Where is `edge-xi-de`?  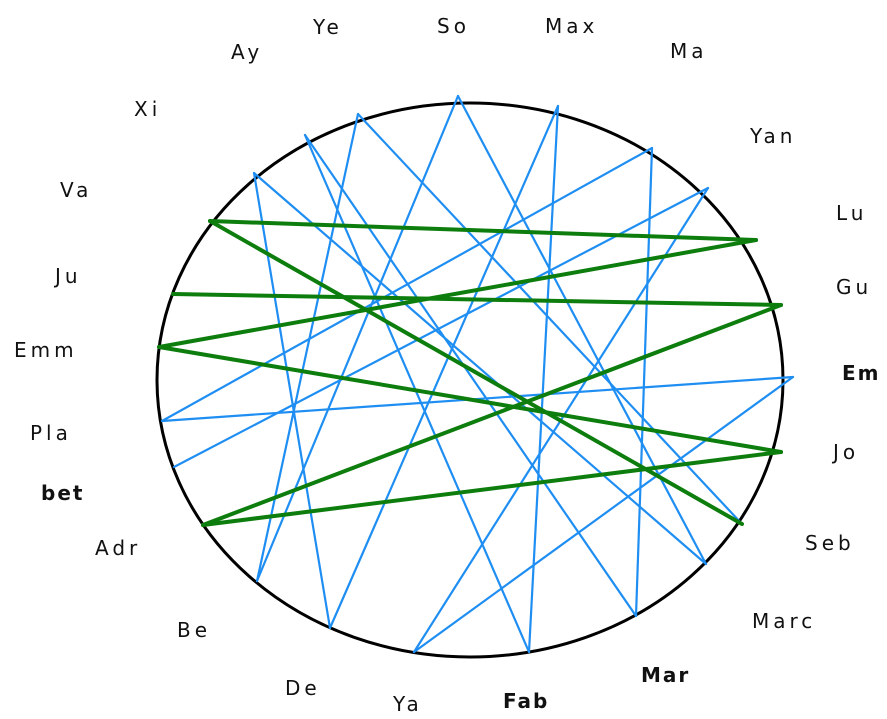
edge-xi-de is located at coordinates (292, 400).